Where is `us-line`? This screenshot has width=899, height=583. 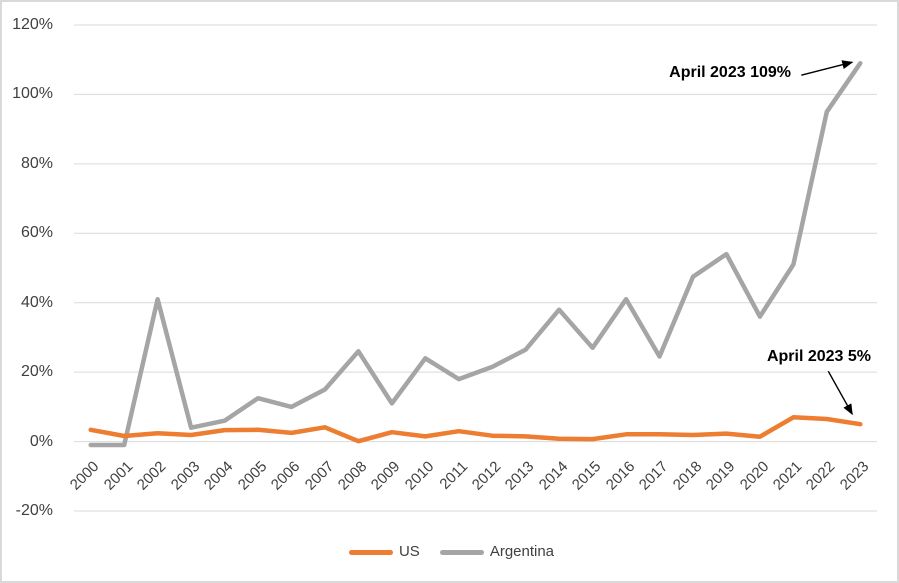 us-line is located at coordinates (475, 429).